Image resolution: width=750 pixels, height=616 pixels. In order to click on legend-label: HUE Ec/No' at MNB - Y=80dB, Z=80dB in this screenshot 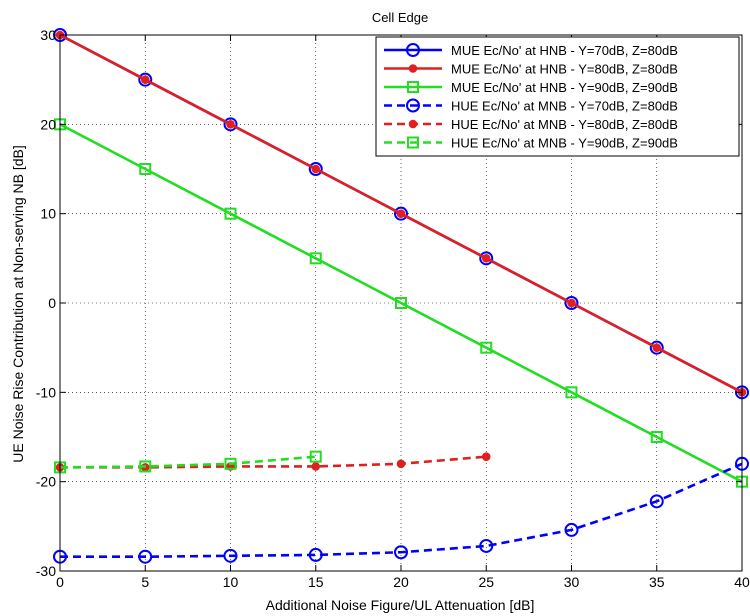, I will do `click(564, 124)`.